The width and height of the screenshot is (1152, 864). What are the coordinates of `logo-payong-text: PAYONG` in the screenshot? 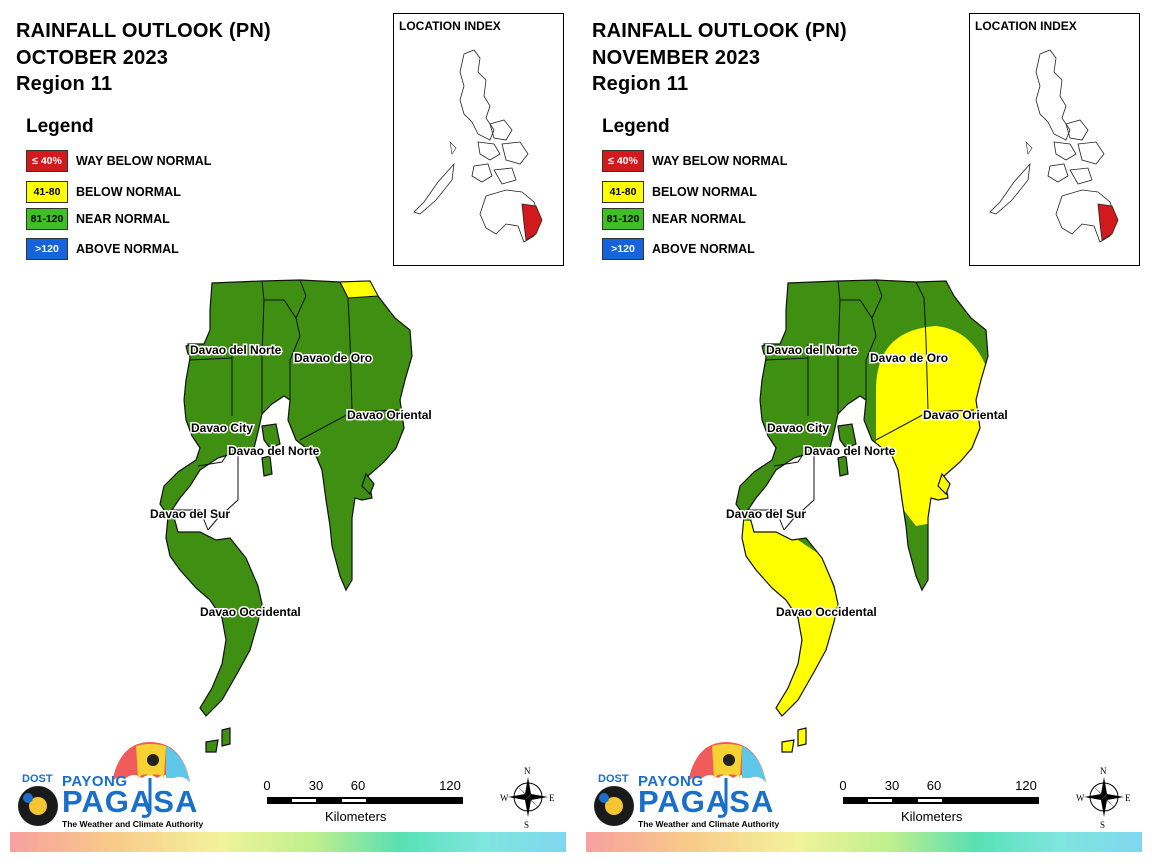 It's located at (671, 781).